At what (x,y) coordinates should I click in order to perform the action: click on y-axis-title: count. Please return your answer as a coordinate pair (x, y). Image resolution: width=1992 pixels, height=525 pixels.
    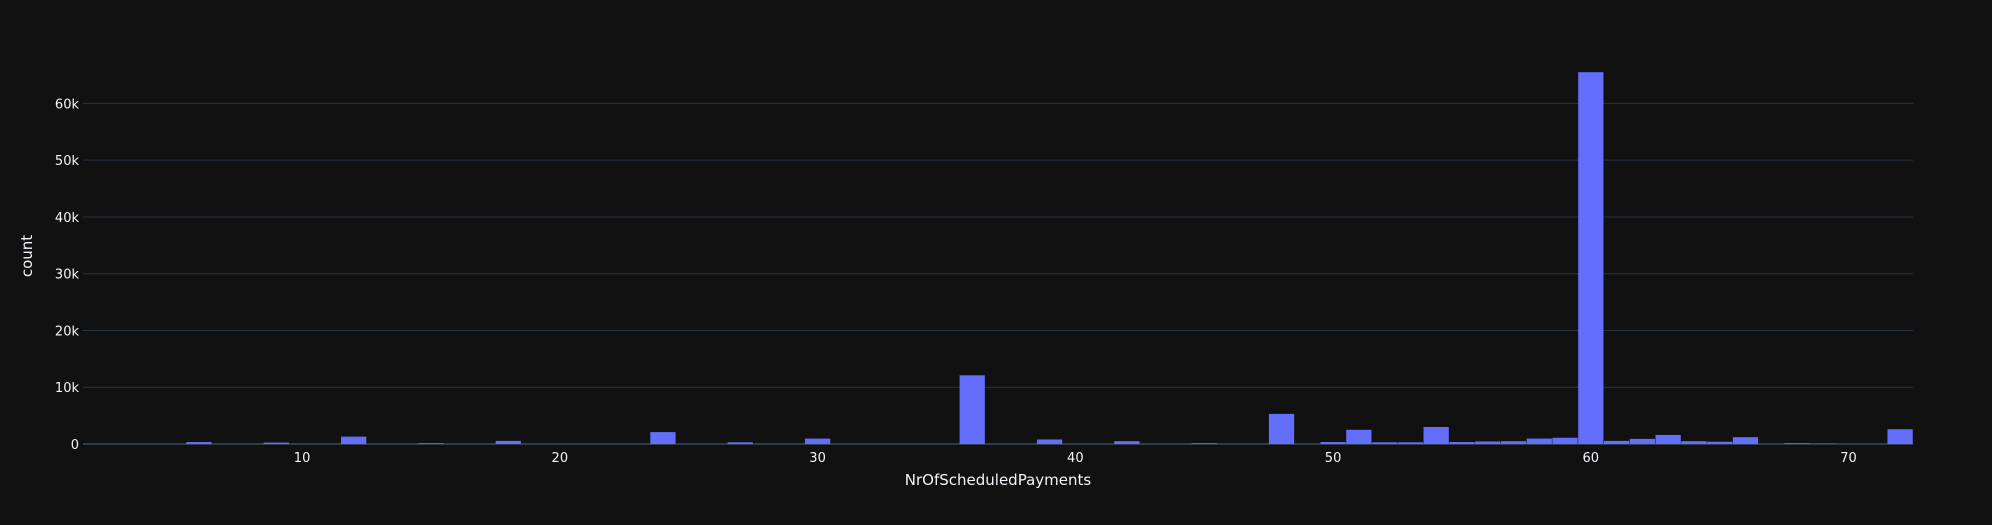
    Looking at the image, I should click on (27, 256).